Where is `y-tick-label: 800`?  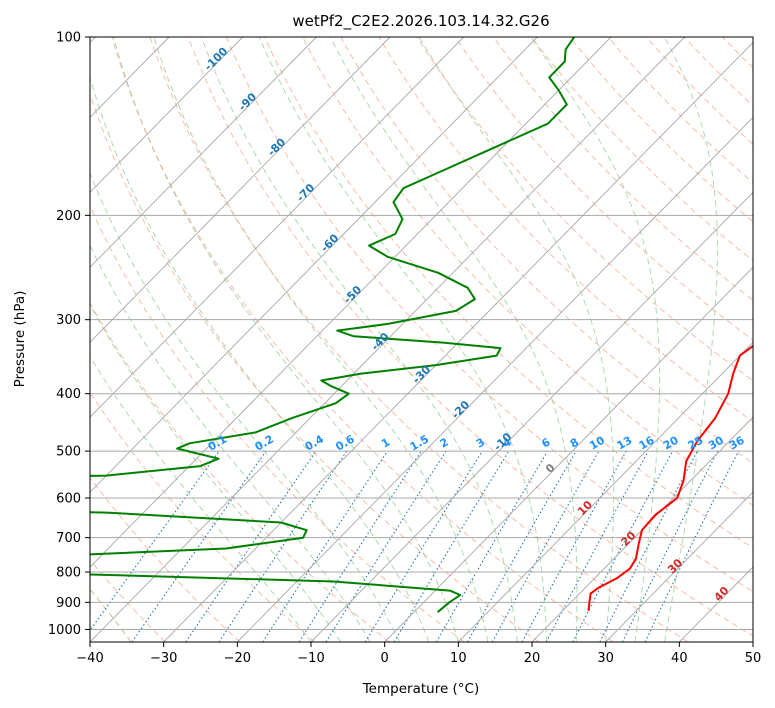 y-tick-label: 800 is located at coordinates (68, 573).